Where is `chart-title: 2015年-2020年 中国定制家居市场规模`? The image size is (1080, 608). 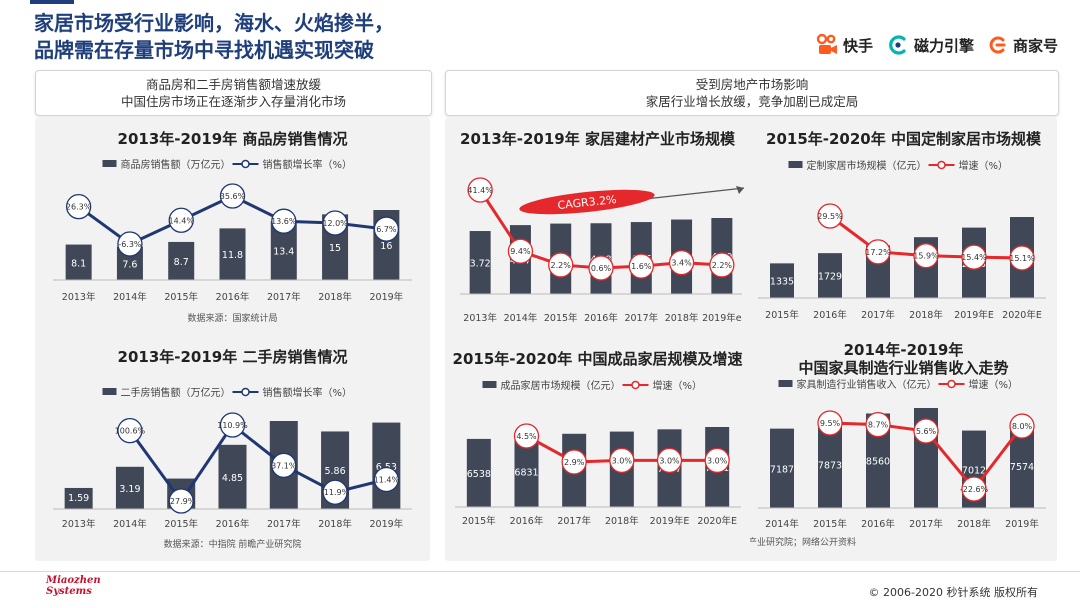 chart-title: 2015年-2020年 中国定制家居市场规模 is located at coordinates (904, 139).